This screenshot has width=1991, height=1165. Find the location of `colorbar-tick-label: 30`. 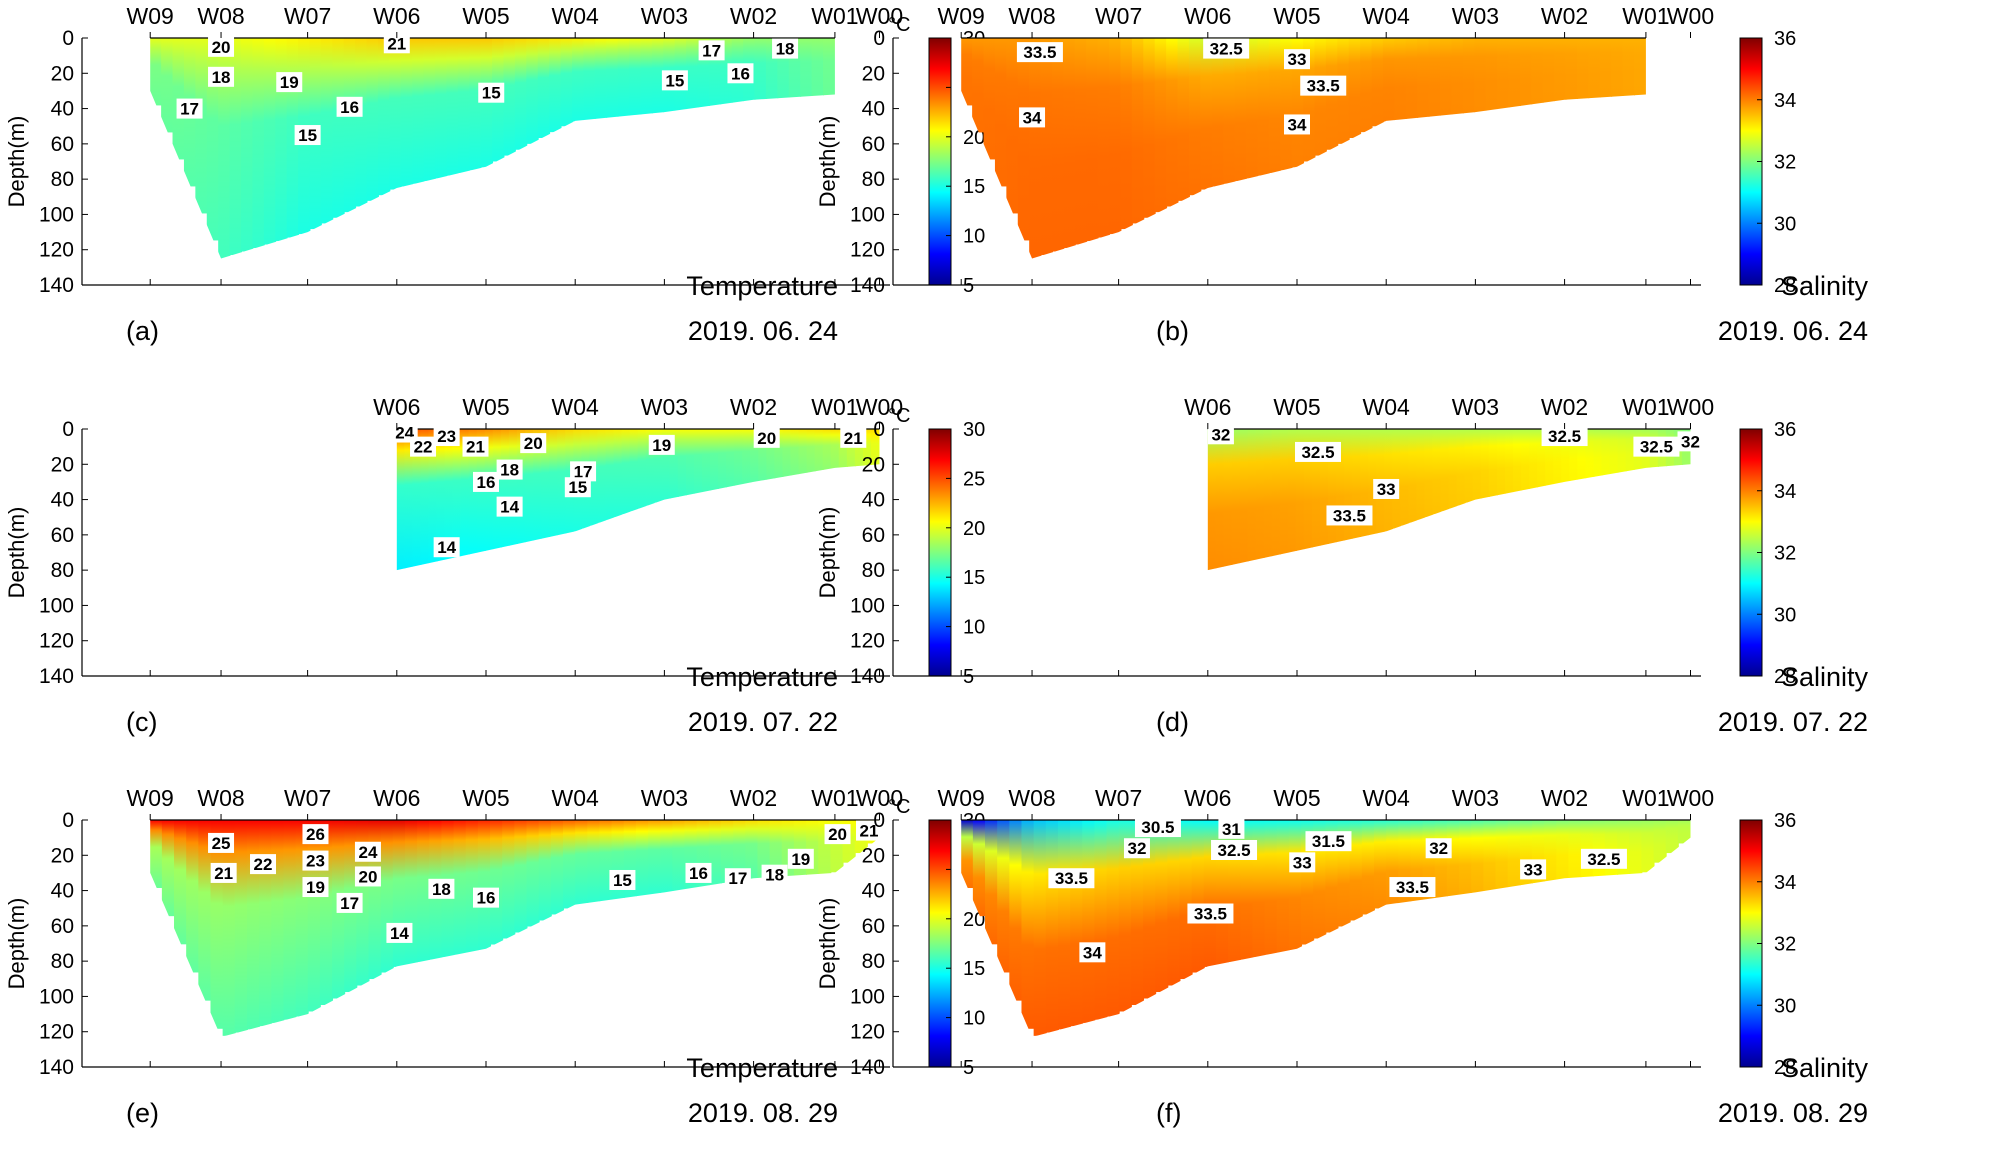

colorbar-tick-label: 30 is located at coordinates (974, 430).